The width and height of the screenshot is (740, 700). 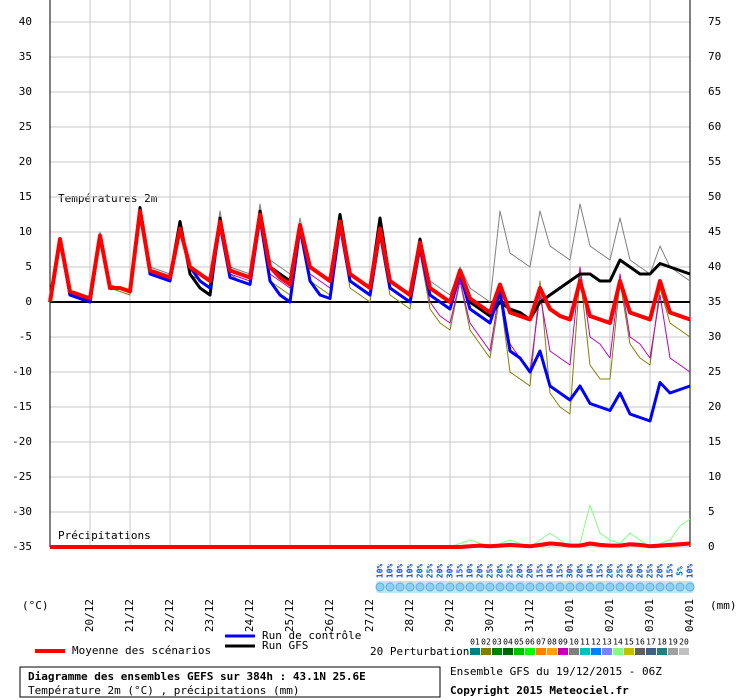 What do you see at coordinates (714, 231) in the screenshot?
I see `y2-tick-label: 45` at bounding box center [714, 231].